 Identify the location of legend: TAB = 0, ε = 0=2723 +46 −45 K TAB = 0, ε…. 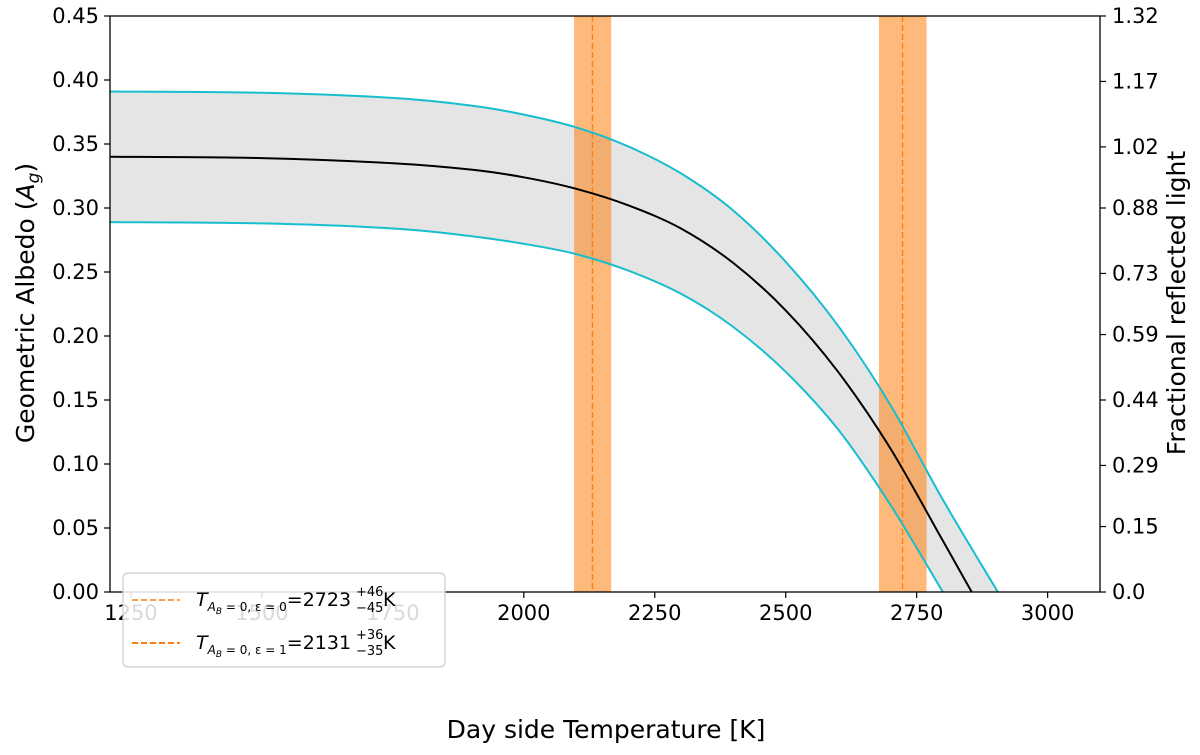
(284, 620).